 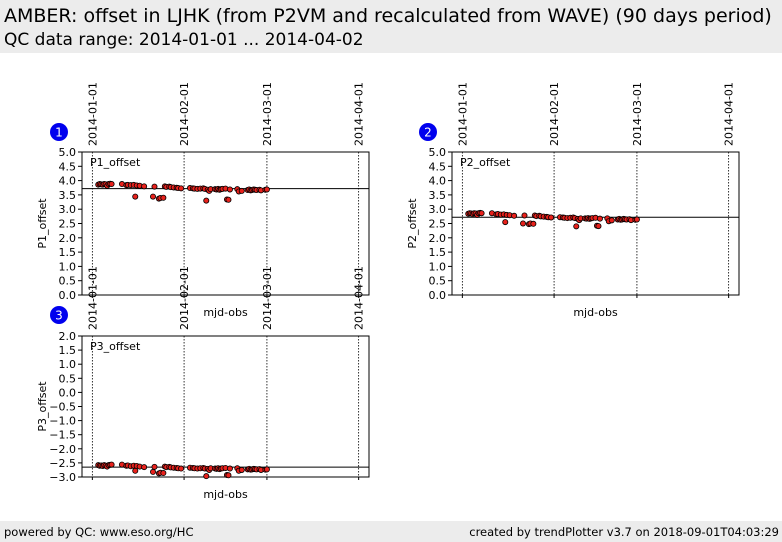 What do you see at coordinates (115, 346) in the screenshot?
I see `plot-title: P3_offset` at bounding box center [115, 346].